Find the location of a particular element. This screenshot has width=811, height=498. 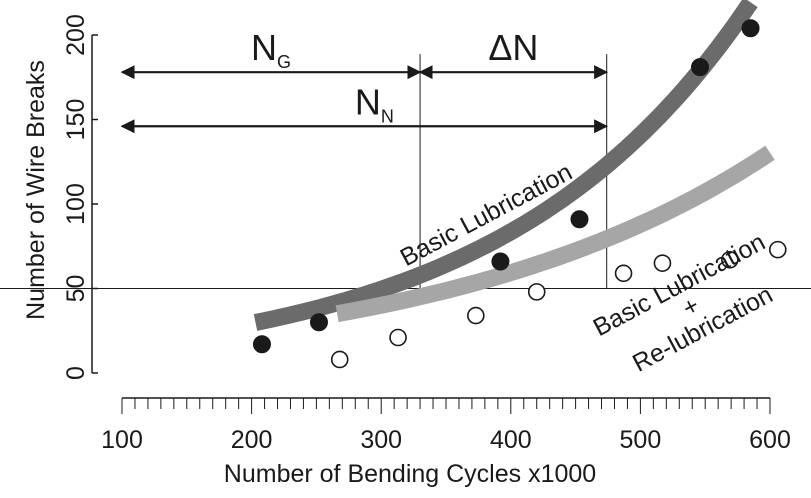

interval-annotations: NG ΔN NN is located at coordinates (364, 80).